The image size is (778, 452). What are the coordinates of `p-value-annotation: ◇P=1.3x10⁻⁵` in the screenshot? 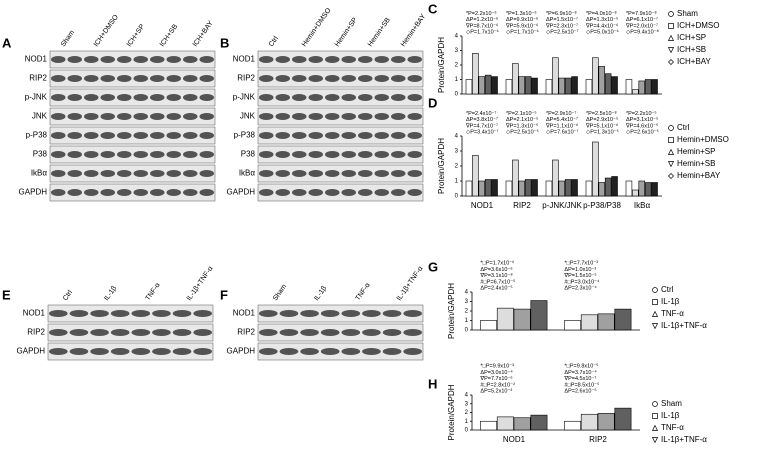 It's located at (602, 131).